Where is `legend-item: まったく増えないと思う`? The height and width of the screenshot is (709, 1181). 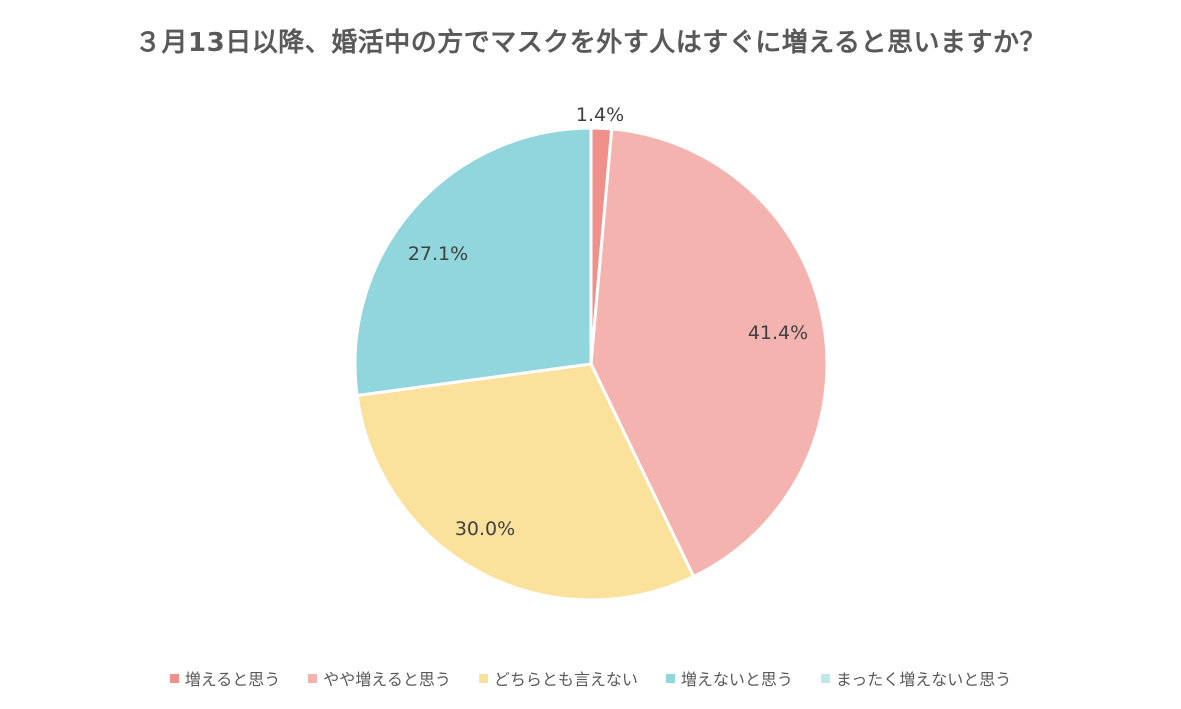
legend-item: まったく増えないと思う is located at coordinates (916, 678).